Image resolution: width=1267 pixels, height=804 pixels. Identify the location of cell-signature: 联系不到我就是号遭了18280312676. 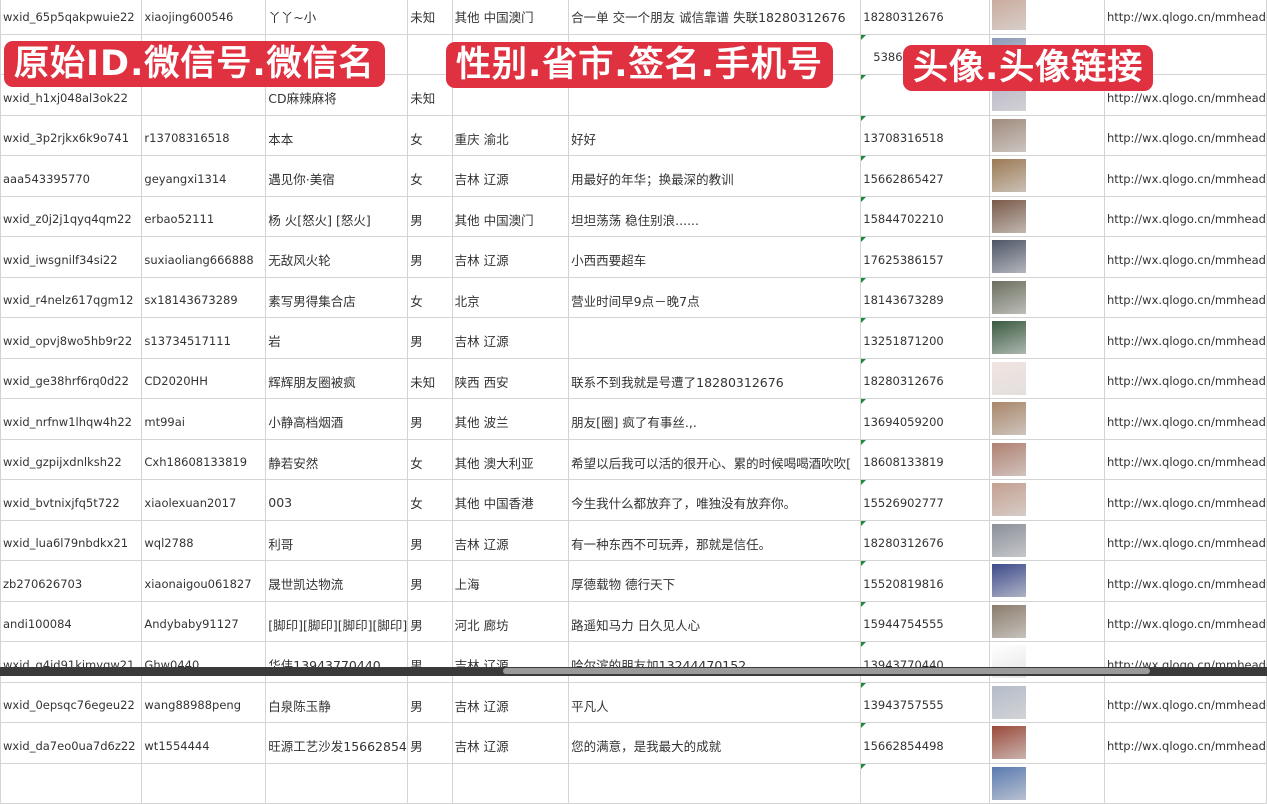
(715, 378).